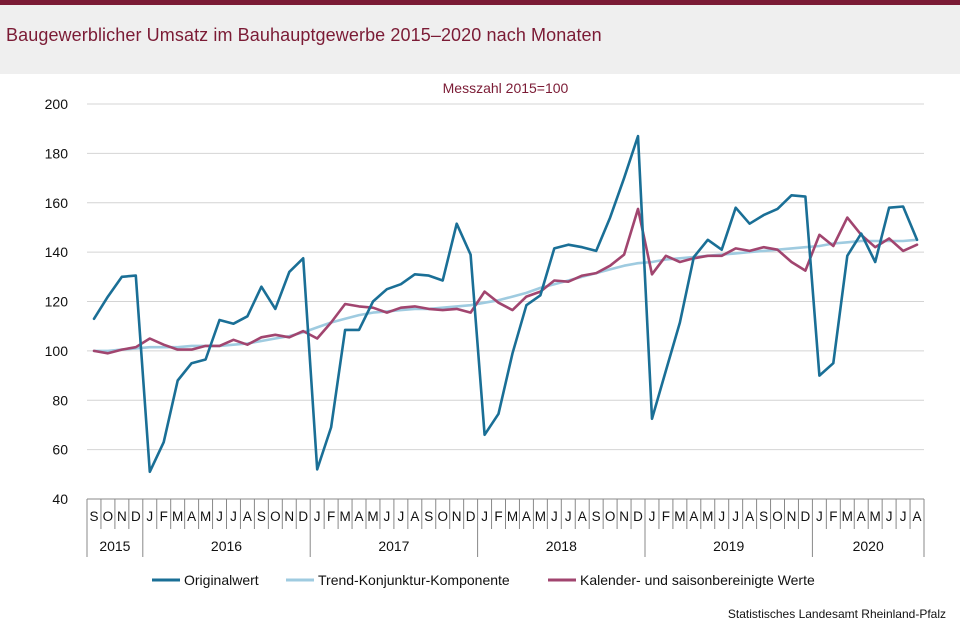 The width and height of the screenshot is (960, 631). Describe the element at coordinates (889, 516) in the screenshot. I see `month-label-57: J` at that location.